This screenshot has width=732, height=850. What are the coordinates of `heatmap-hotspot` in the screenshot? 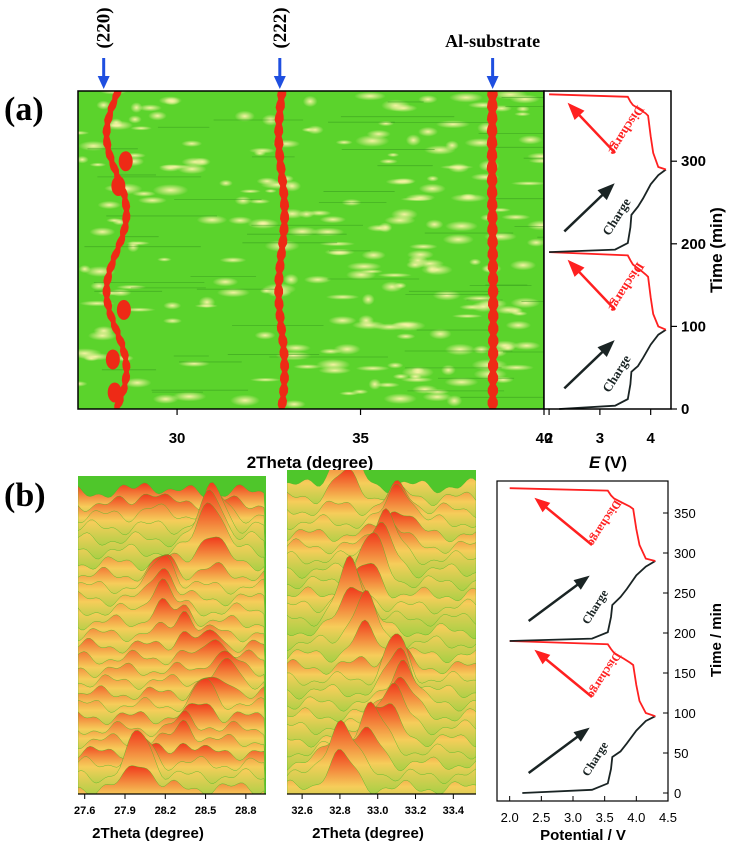 It's located at (114, 392).